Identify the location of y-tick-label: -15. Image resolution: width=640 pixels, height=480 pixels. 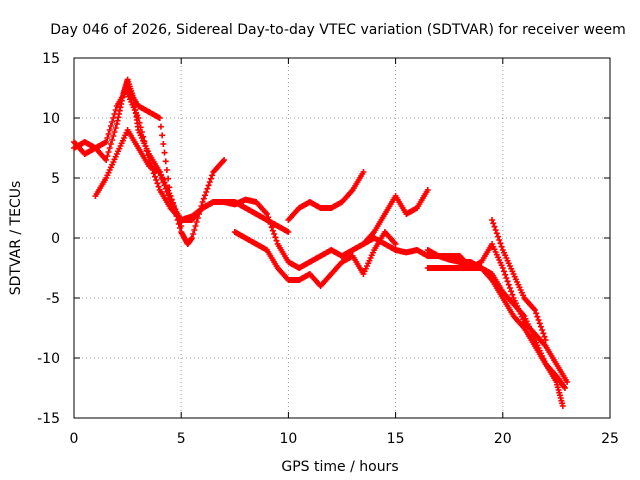
(48, 419).